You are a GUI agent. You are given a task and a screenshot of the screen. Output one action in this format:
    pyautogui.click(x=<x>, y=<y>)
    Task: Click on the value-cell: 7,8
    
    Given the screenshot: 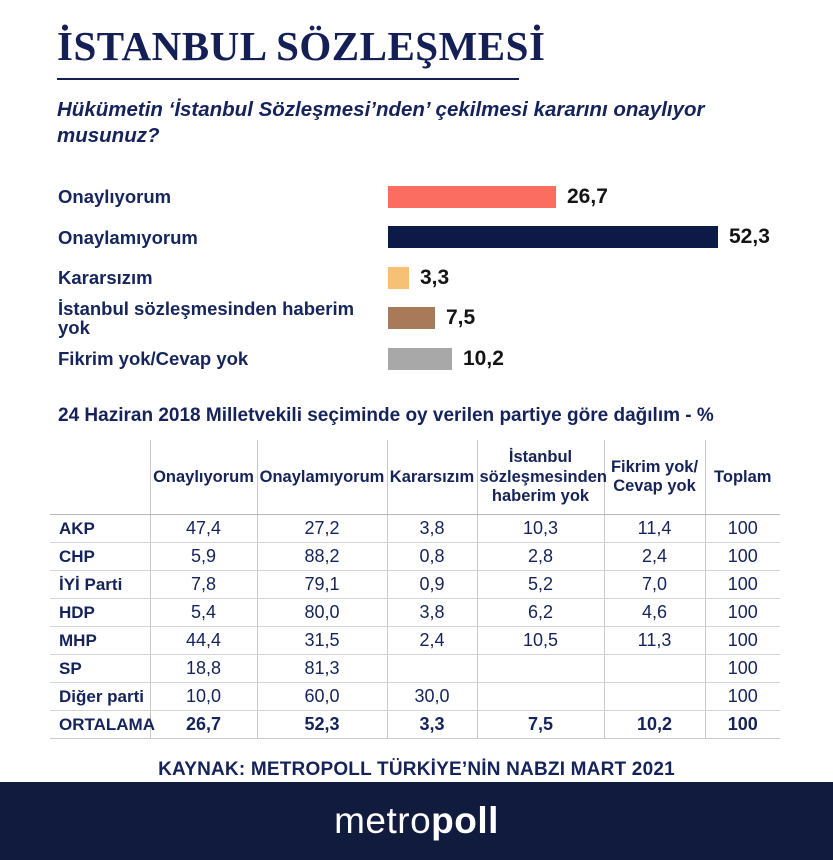 What is the action you would take?
    pyautogui.click(x=203, y=585)
    